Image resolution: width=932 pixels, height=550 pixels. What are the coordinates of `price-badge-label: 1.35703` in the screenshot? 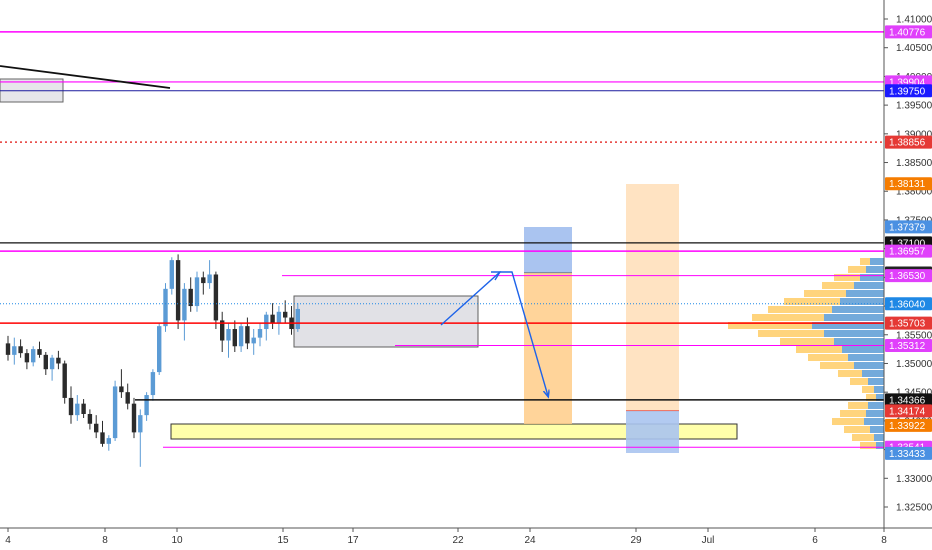 It's located at (907, 324).